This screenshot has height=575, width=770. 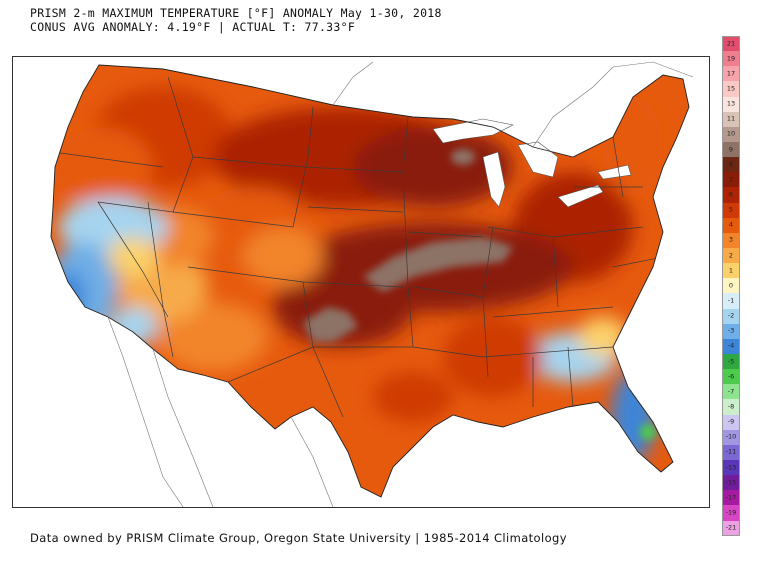 I want to click on legend-label: 5, so click(x=731, y=209).